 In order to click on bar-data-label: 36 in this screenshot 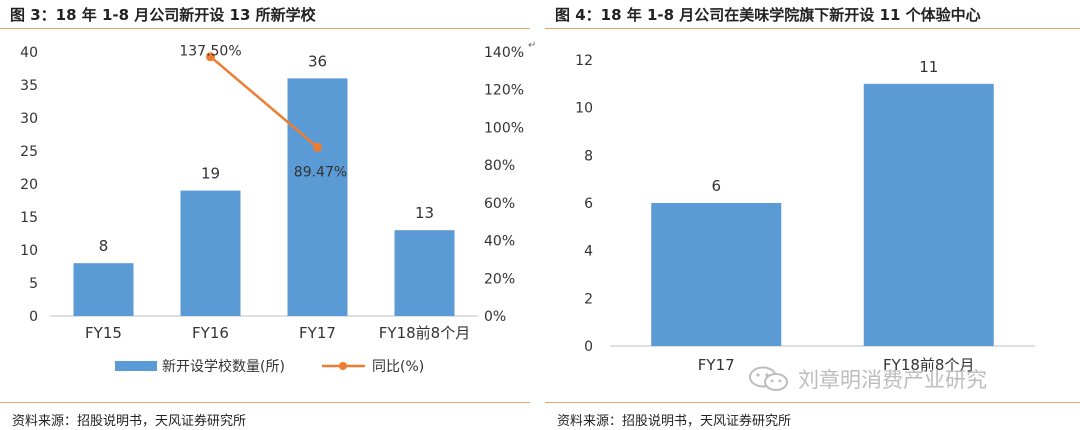, I will do `click(317, 61)`.